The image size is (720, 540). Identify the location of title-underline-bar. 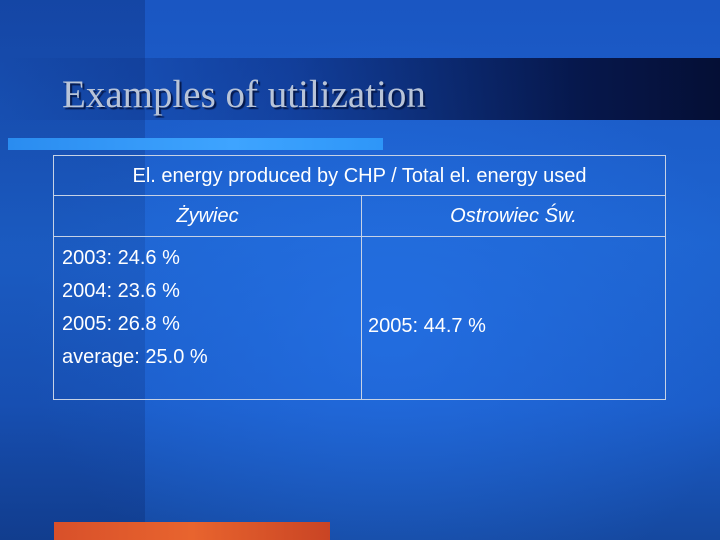
(195, 144).